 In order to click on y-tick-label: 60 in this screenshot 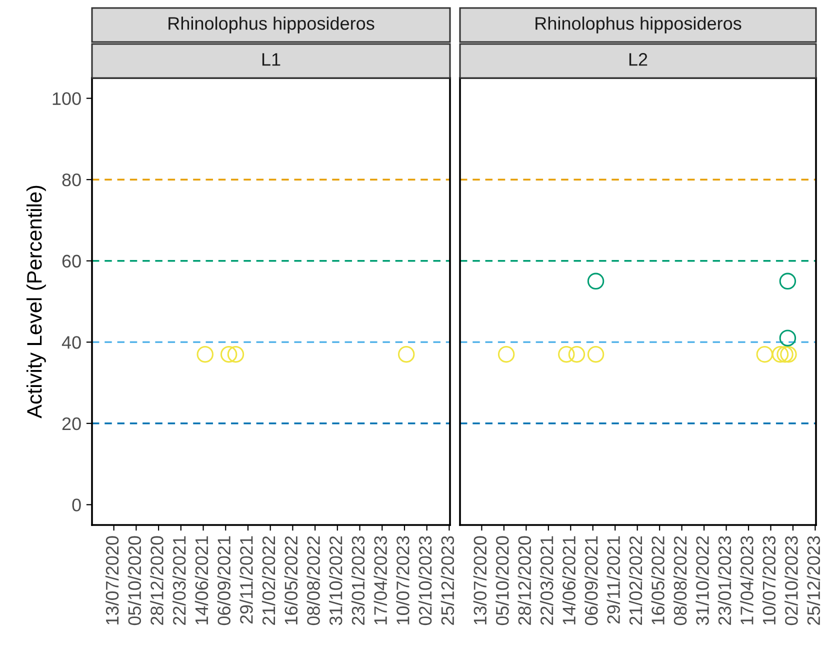, I will do `click(71, 261)`.